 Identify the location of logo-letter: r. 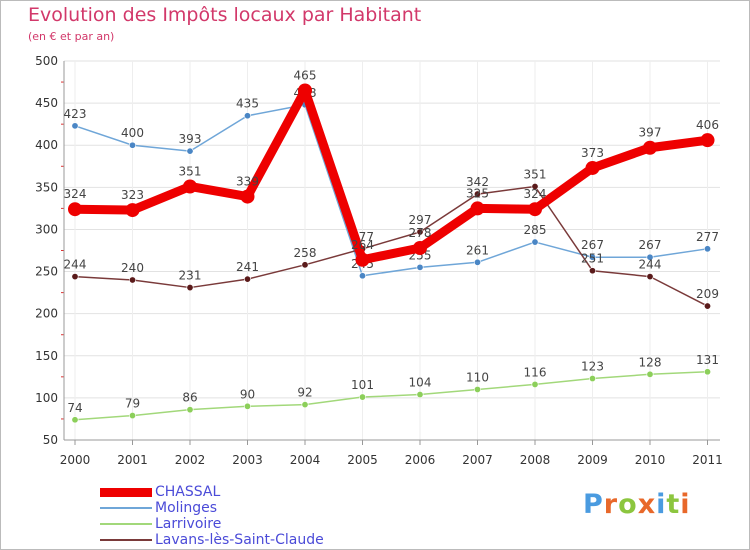
(611, 504).